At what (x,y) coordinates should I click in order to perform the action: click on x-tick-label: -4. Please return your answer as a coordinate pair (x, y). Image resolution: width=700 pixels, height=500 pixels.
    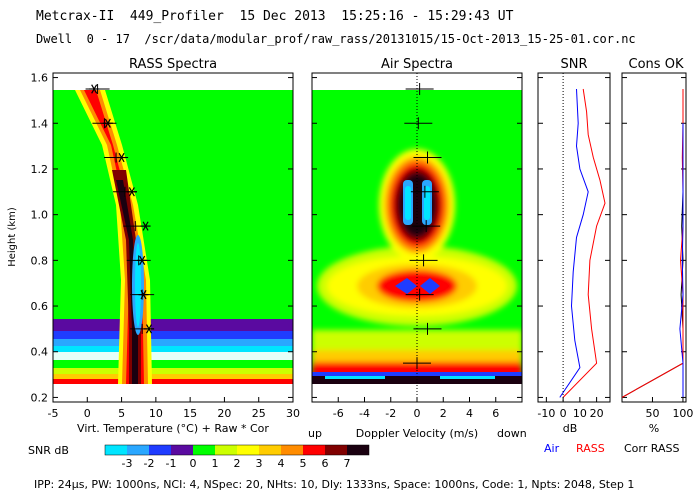
    Looking at the image, I should click on (364, 413).